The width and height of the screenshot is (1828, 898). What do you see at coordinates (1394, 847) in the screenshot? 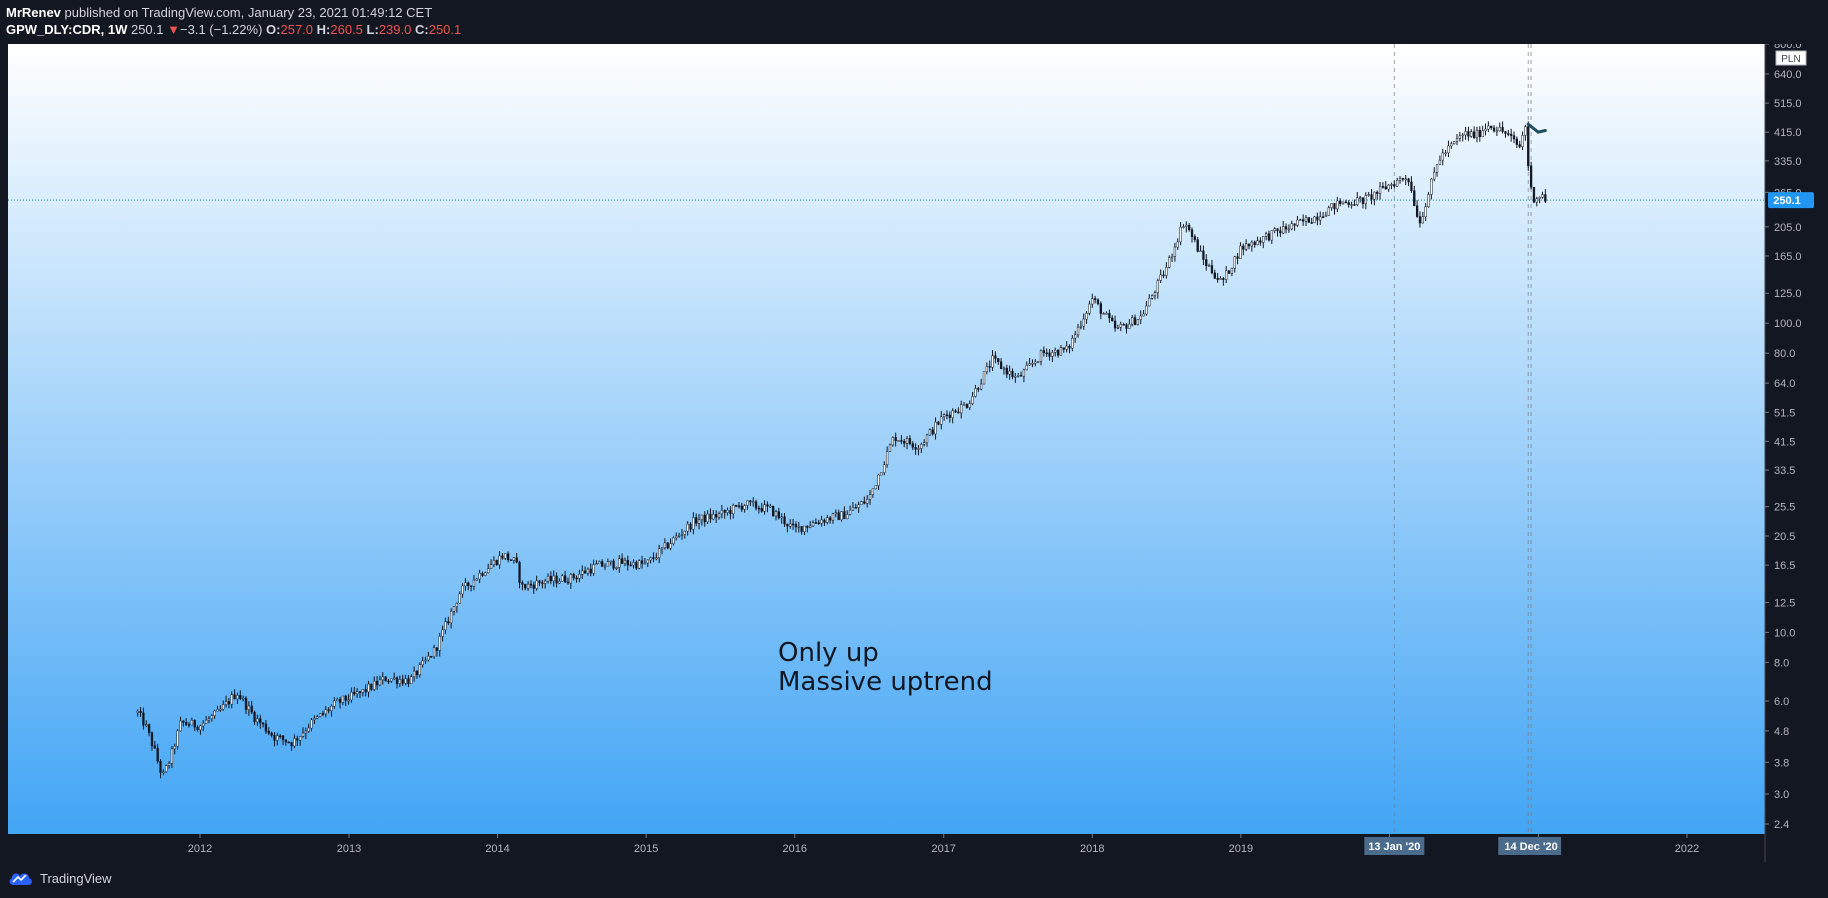
I see `date-marker-label: 13 Jan '20` at bounding box center [1394, 847].